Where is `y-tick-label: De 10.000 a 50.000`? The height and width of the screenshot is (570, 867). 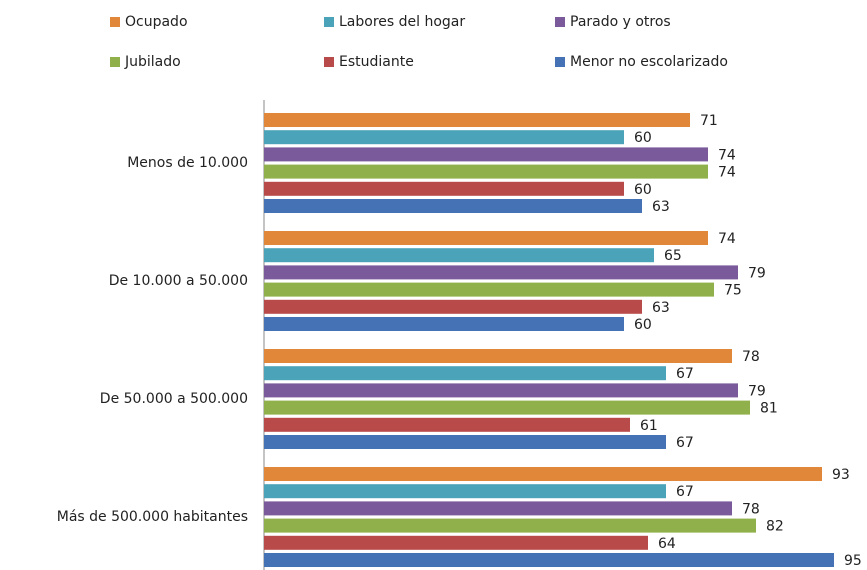
y-tick-label: De 10.000 a 50.000 is located at coordinates (178, 281).